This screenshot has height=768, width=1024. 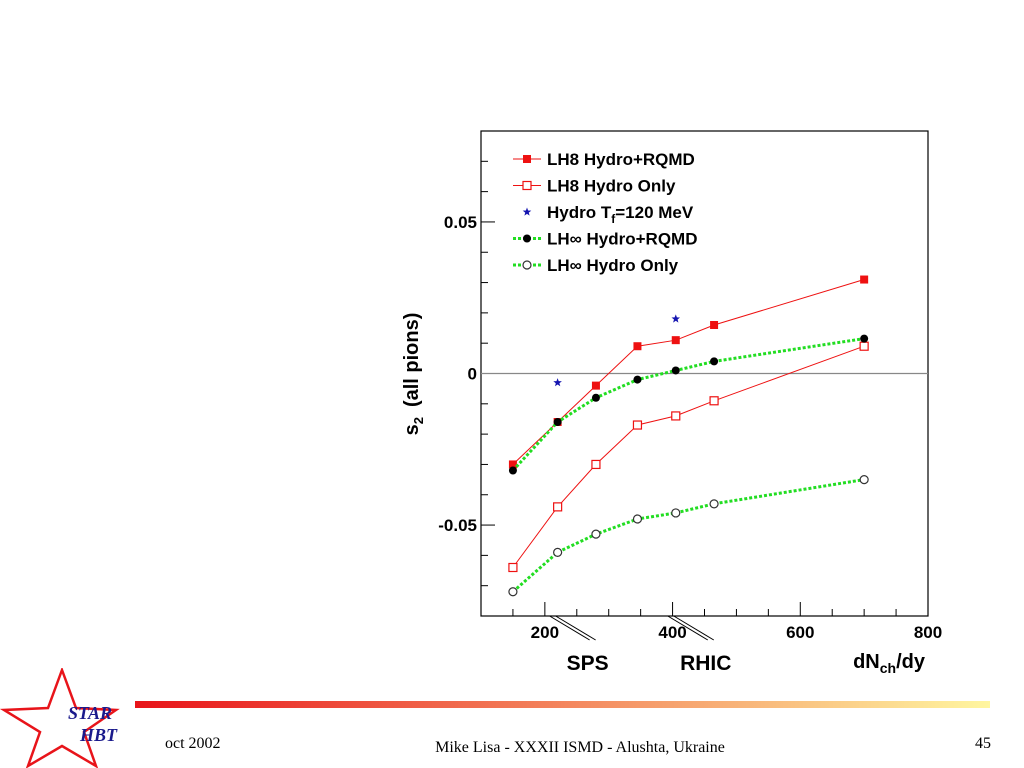 What do you see at coordinates (460, 222) in the screenshot?
I see `y-tick-label: 0.05` at bounding box center [460, 222].